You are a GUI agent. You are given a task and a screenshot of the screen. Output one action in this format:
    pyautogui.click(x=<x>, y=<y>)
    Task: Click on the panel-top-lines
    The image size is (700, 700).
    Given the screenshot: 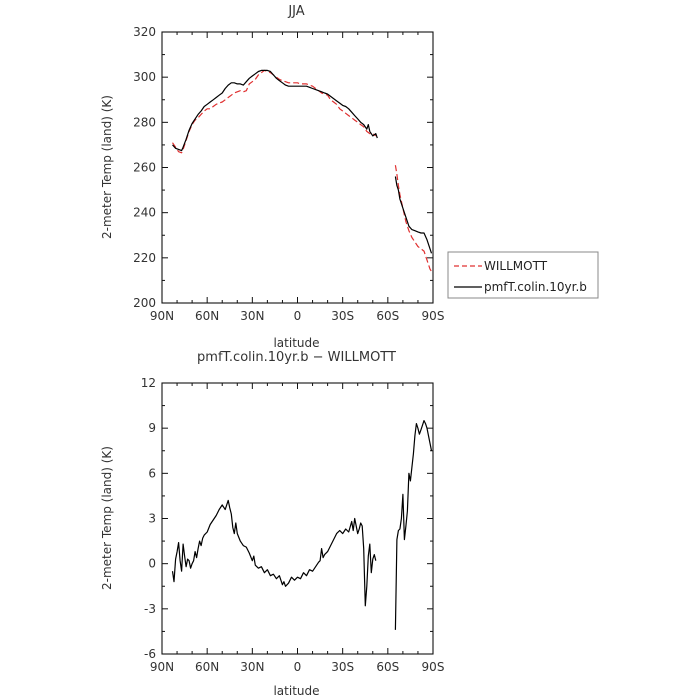 What is the action you would take?
    pyautogui.click(x=302, y=170)
    